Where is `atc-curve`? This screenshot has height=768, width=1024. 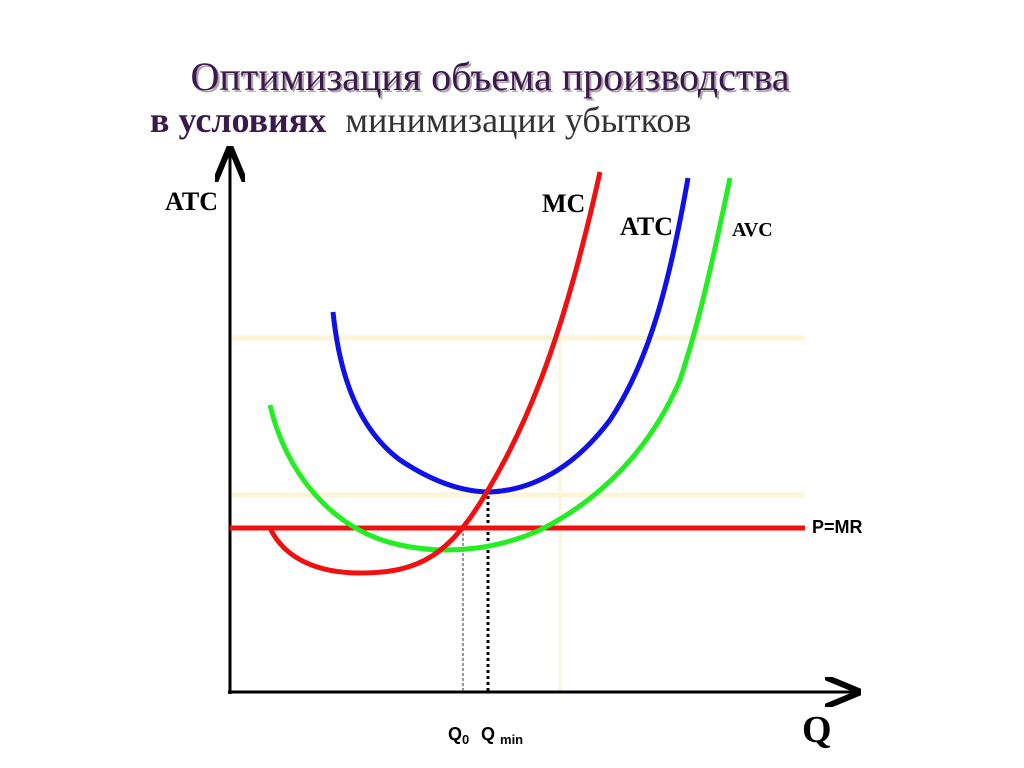
atc-curve is located at coordinates (510, 336).